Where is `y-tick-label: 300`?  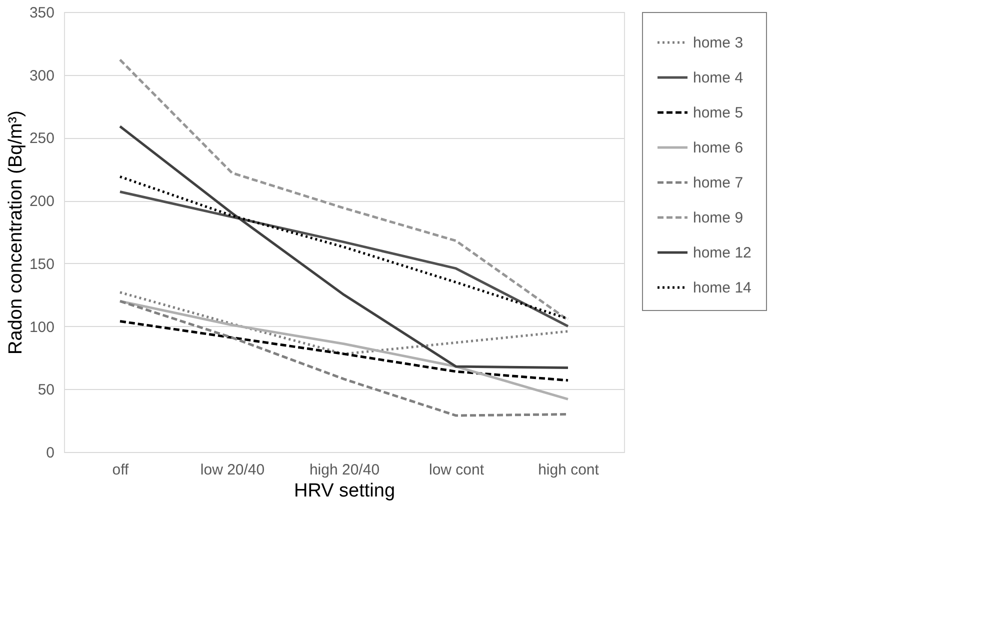
y-tick-label: 300 is located at coordinates (41, 75).